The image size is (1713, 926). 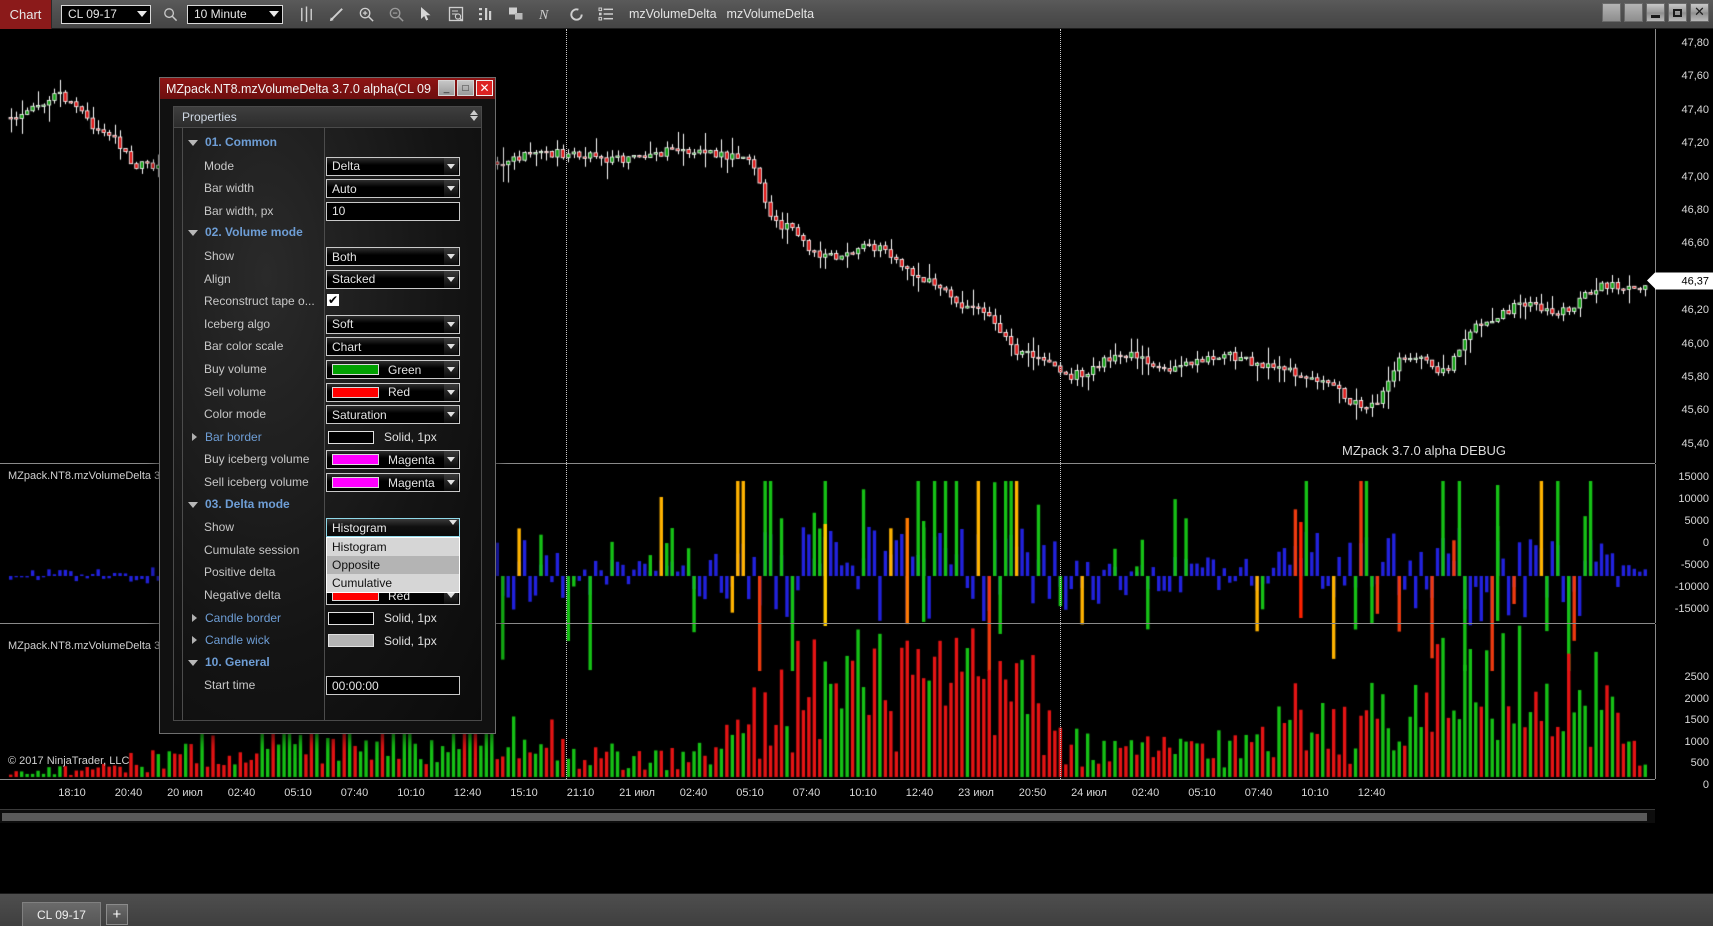 What do you see at coordinates (327, 143) in the screenshot?
I see `property-group-1: 01. Common` at bounding box center [327, 143].